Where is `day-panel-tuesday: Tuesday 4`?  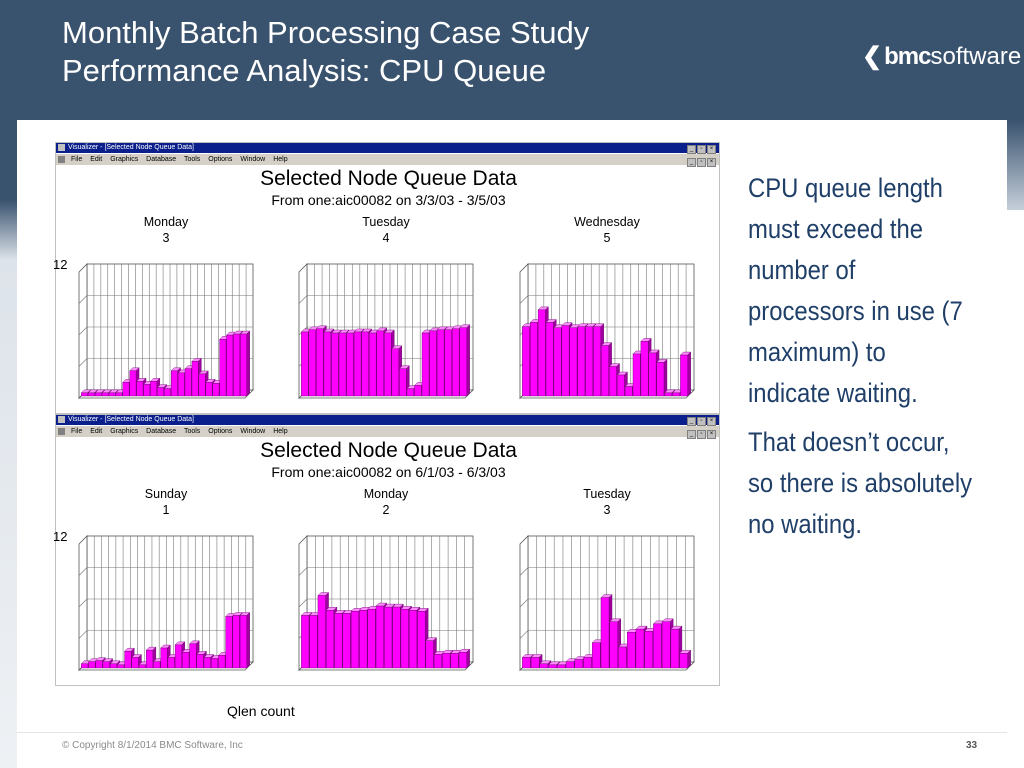
day-panel-tuesday: Tuesday 4 is located at coordinates (386, 313).